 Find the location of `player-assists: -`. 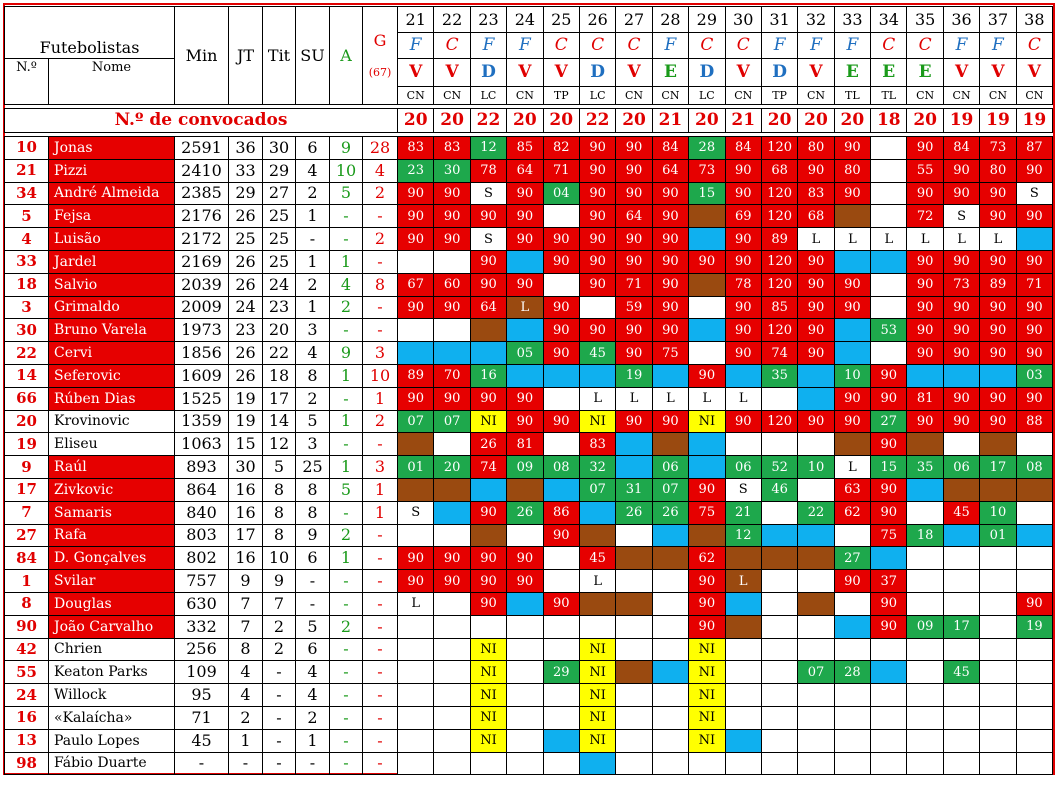

player-assists: - is located at coordinates (346, 216).